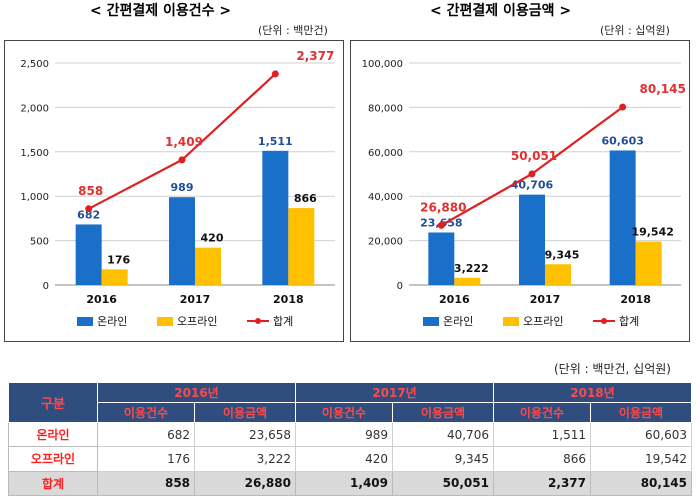 This screenshot has height=504, width=700. I want to click on y-tick-label: 100,000, so click(382, 64).